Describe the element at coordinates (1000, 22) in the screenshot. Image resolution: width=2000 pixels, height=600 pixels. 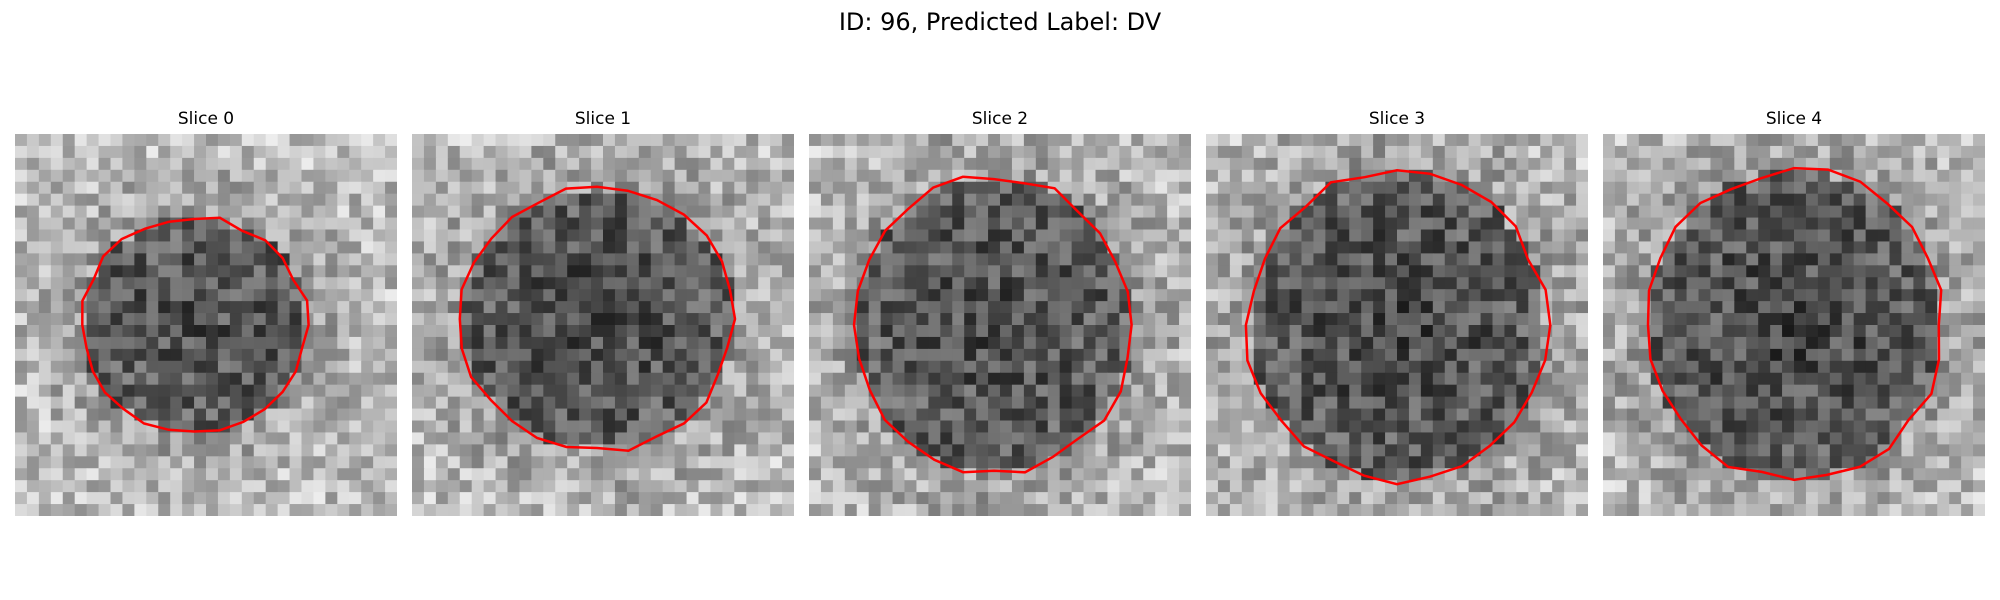
I see `figure-title: ID: 96, Predicted Label: DV` at that location.